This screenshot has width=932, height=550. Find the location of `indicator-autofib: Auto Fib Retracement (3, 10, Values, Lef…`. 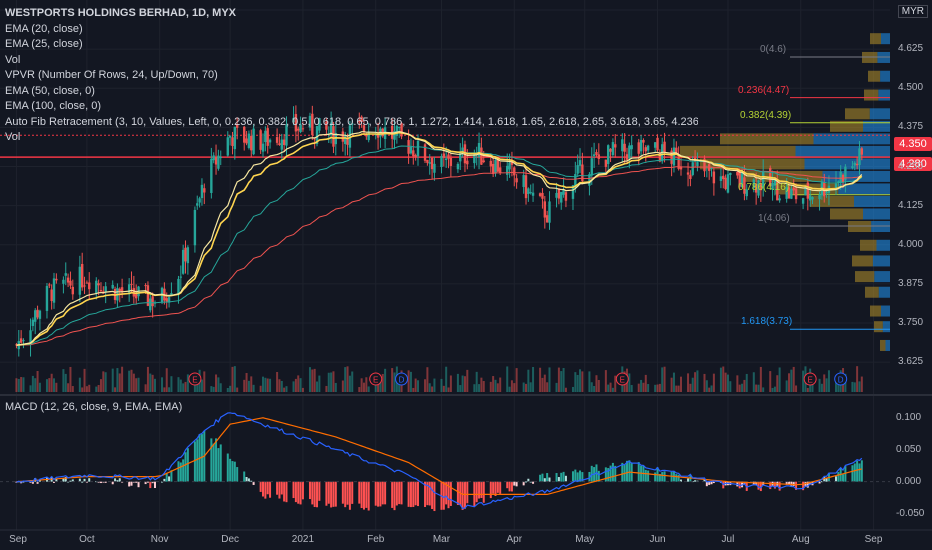

indicator-autofib: Auto Fib Retracement (3, 10, Values, Lef… is located at coordinates (351, 121).